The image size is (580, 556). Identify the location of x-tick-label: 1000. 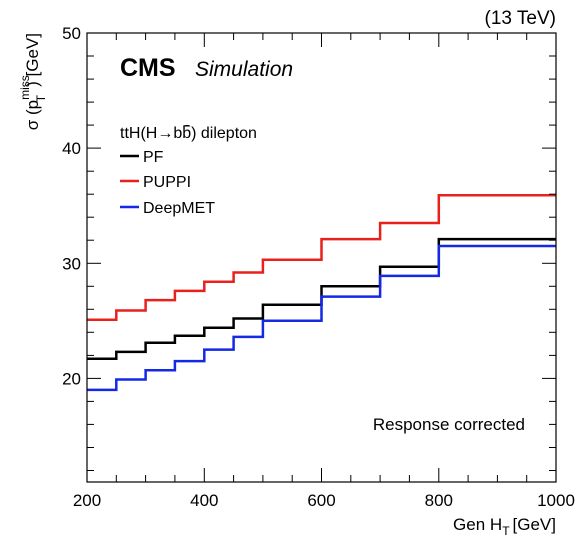
(556, 500).